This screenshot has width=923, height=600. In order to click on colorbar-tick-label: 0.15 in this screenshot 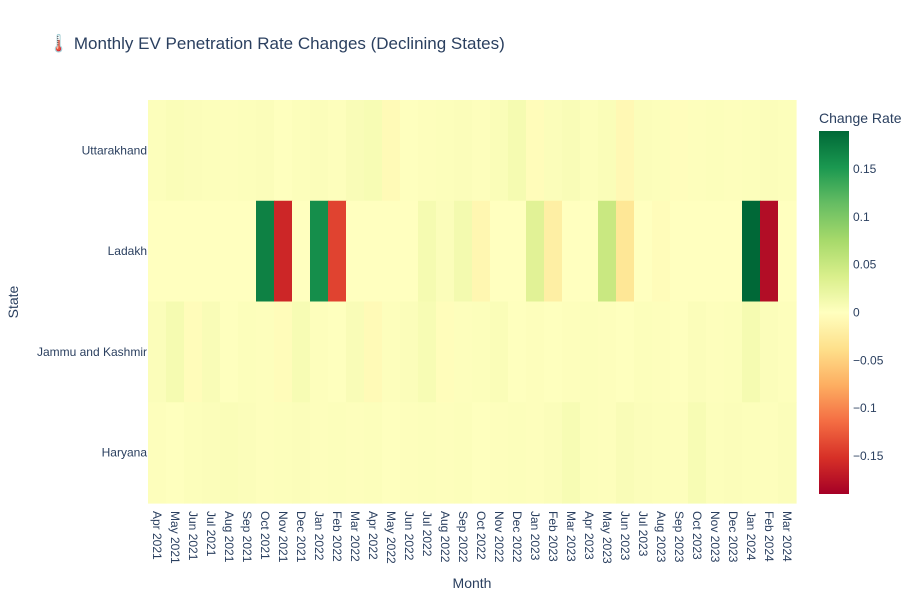, I will do `click(865, 169)`.